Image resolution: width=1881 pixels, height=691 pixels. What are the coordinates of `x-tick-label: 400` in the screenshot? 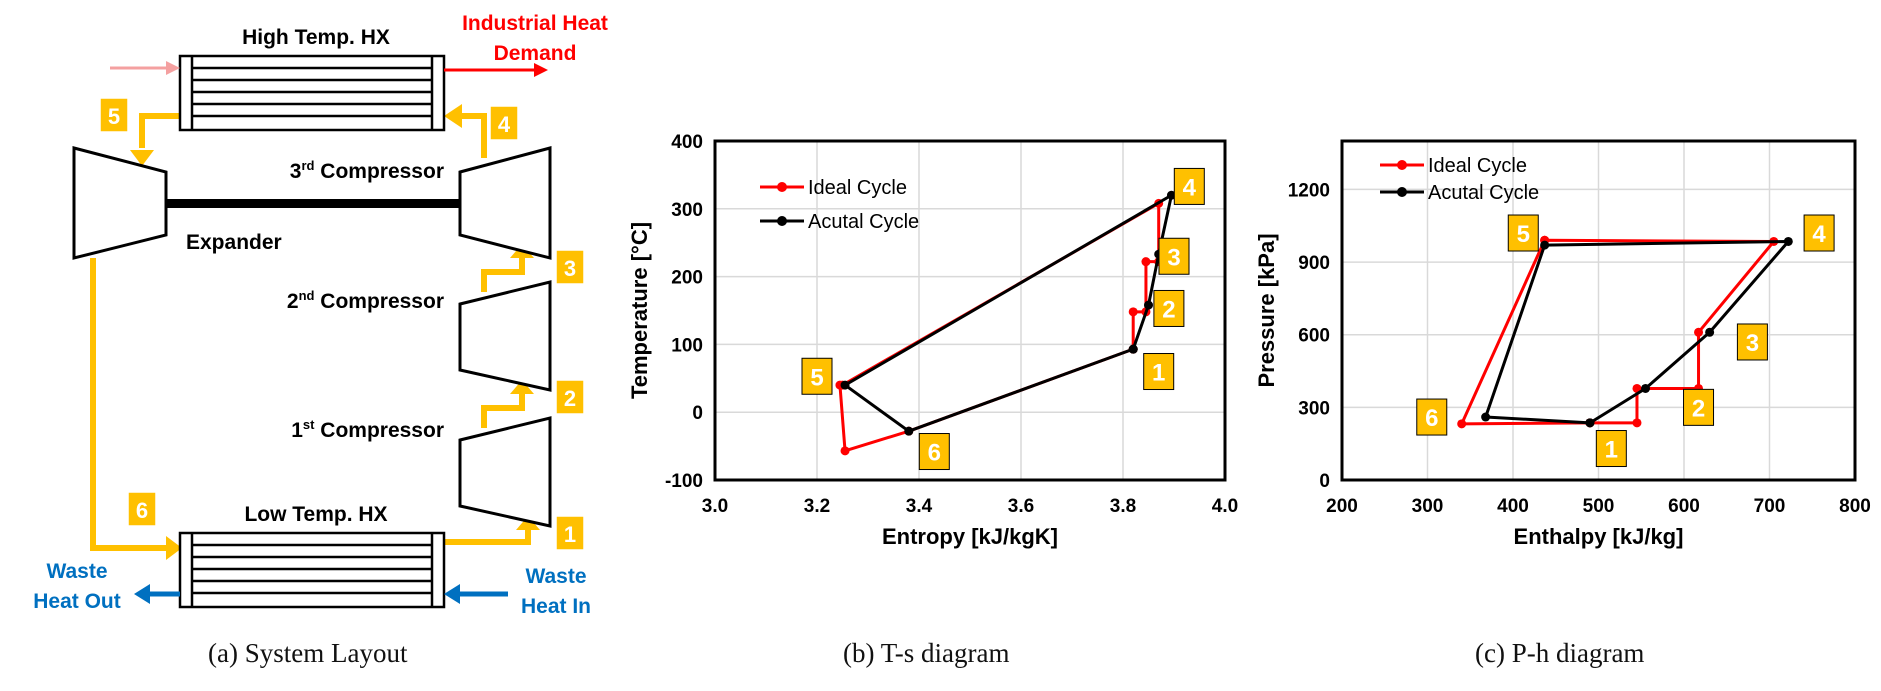 It's located at (1513, 506).